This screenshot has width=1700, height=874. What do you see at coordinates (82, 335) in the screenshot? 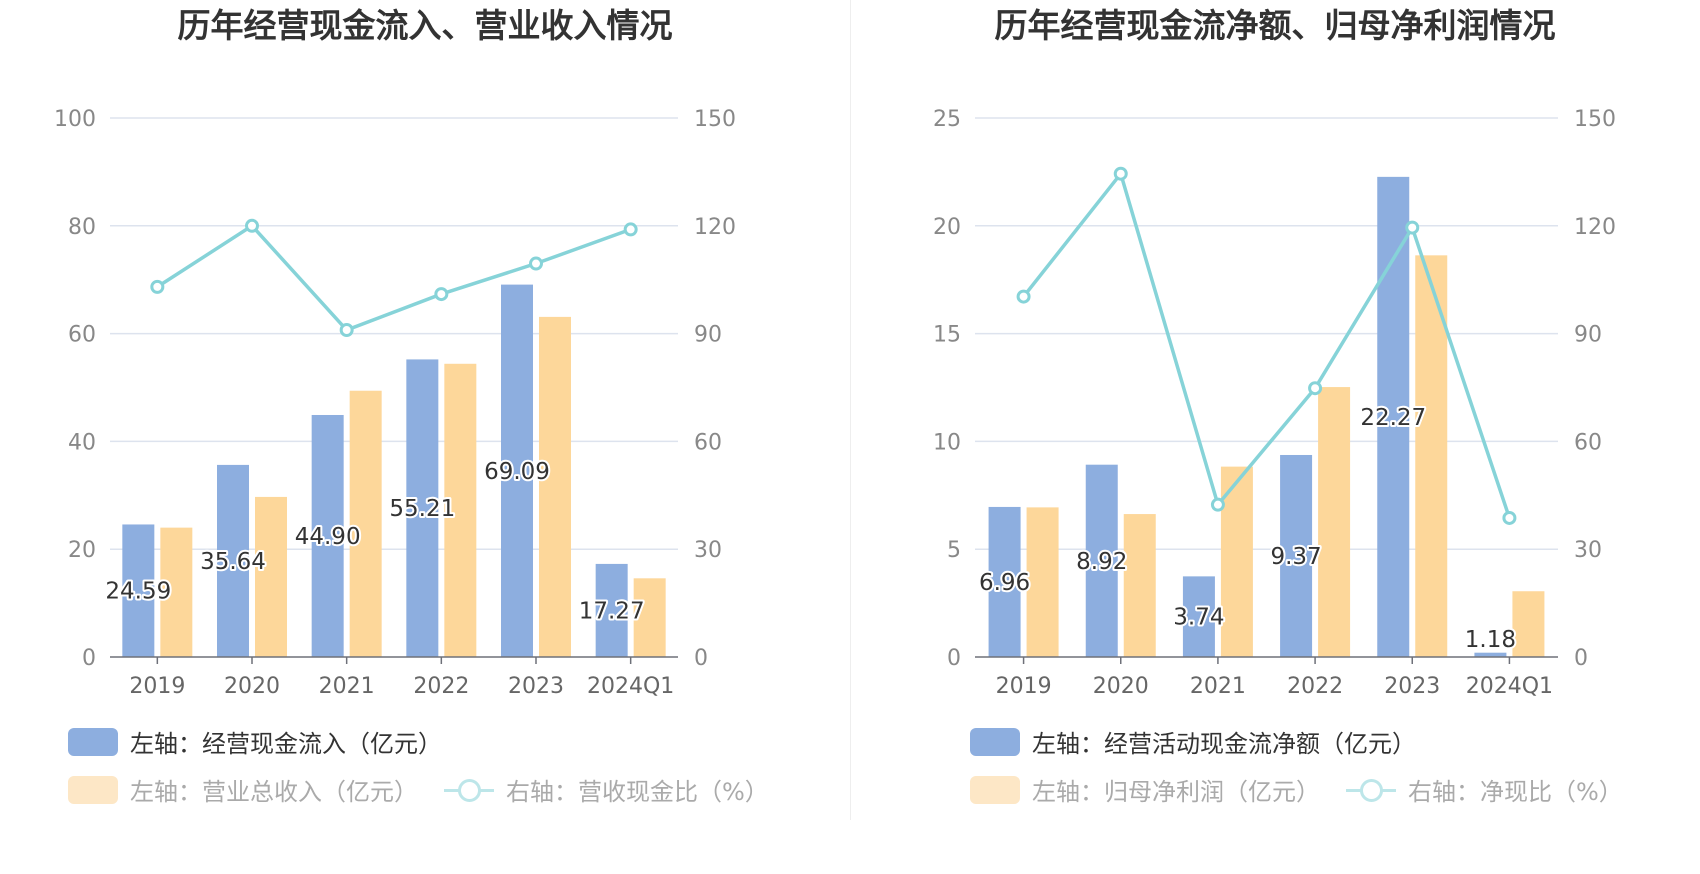
I see `y-left-tick-label: 60` at bounding box center [82, 335].